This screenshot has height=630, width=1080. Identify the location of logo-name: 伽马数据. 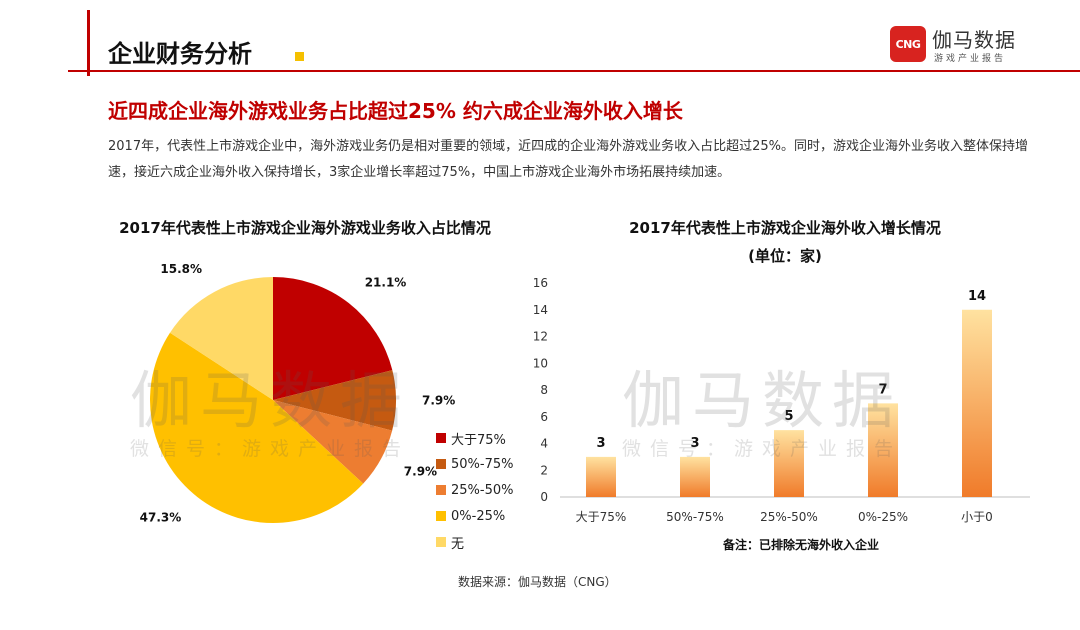
(974, 40).